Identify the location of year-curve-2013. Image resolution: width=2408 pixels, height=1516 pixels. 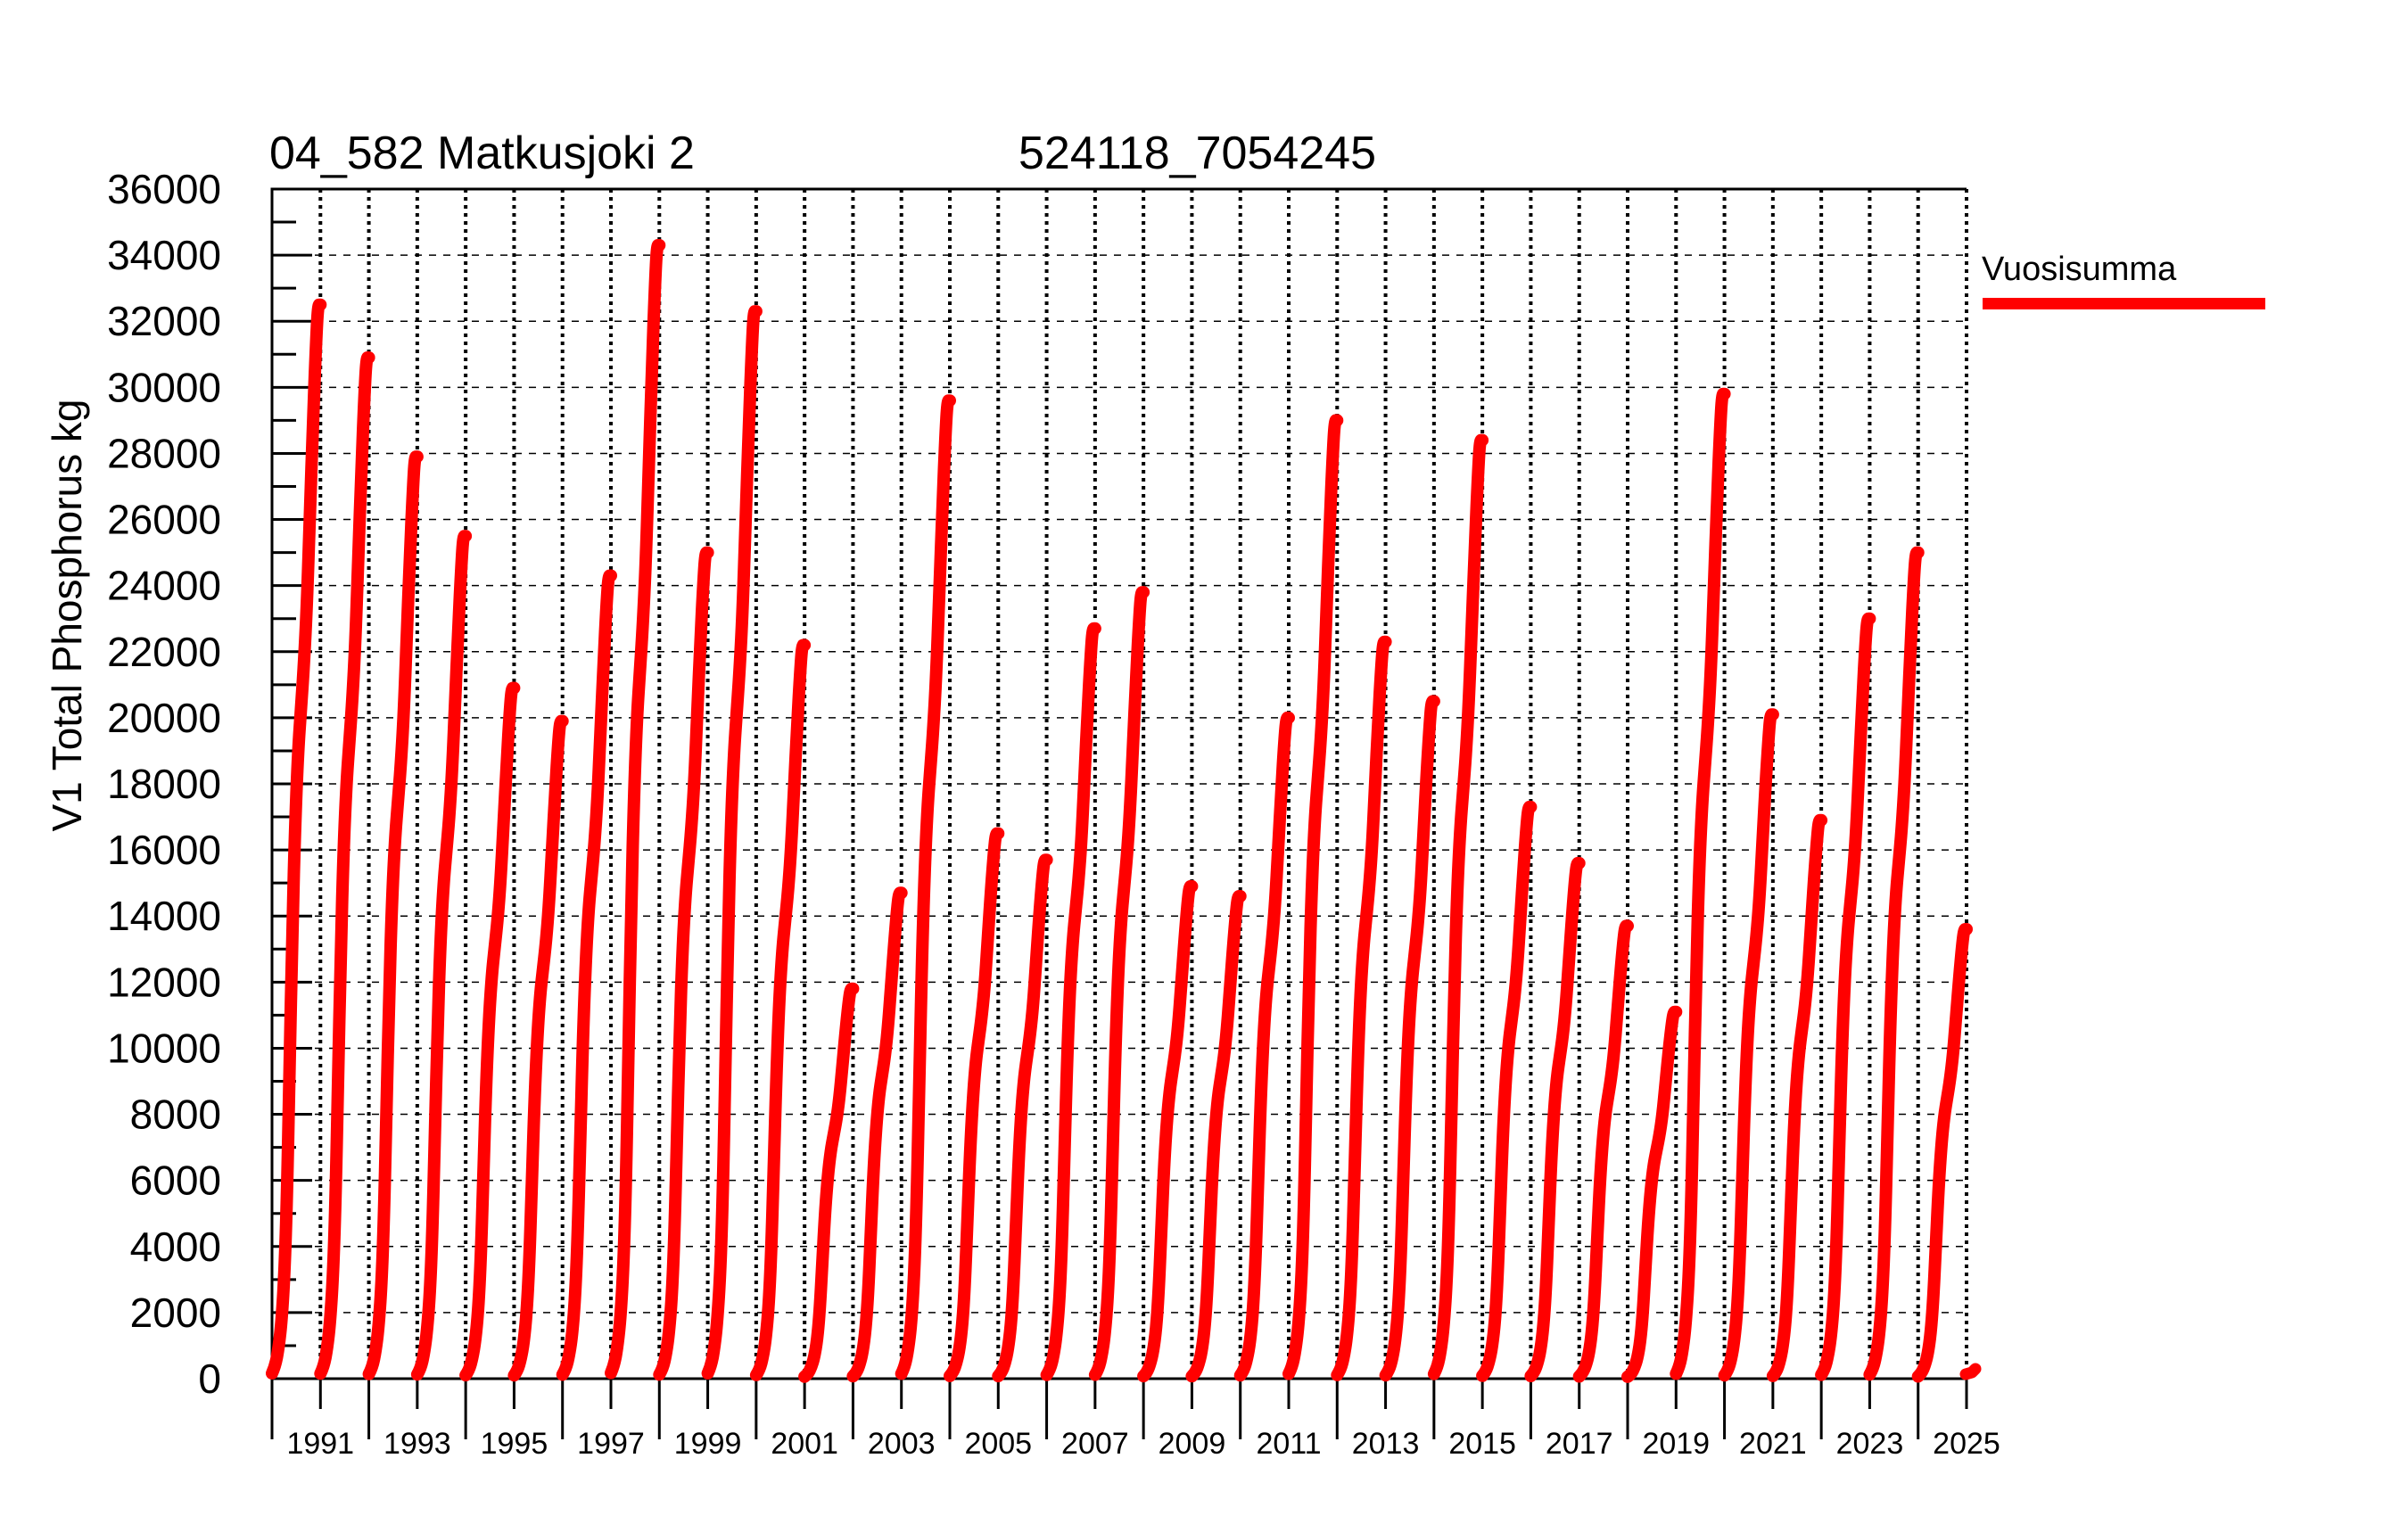
(1409, 1038).